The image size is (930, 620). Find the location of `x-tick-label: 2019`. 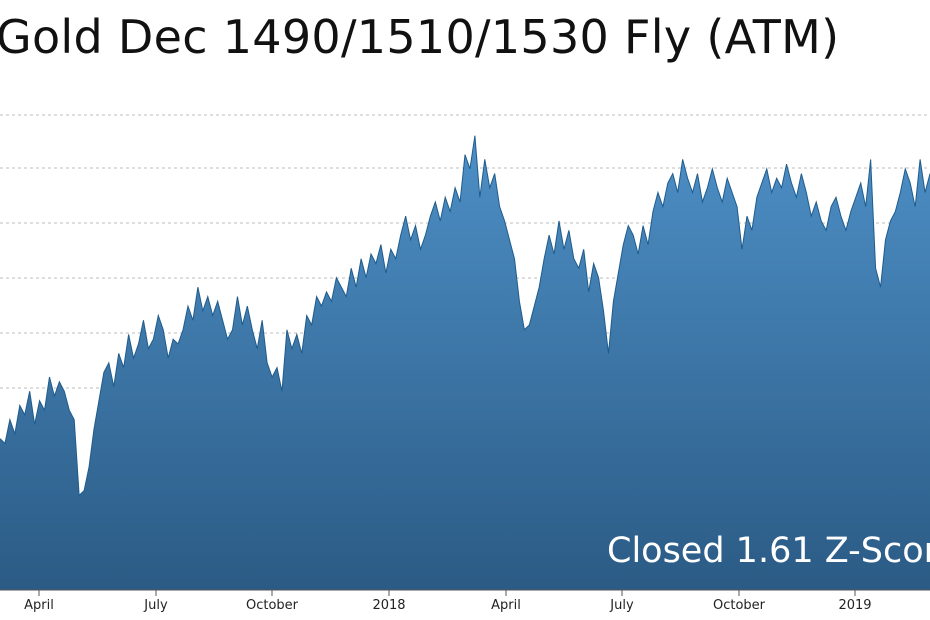

x-tick-label: 2019 is located at coordinates (854, 605).